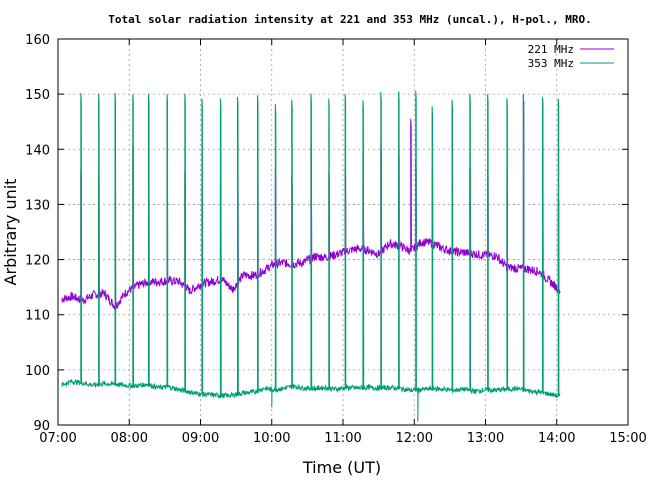  I want to click on x-tick-label: 08:00, so click(129, 438).